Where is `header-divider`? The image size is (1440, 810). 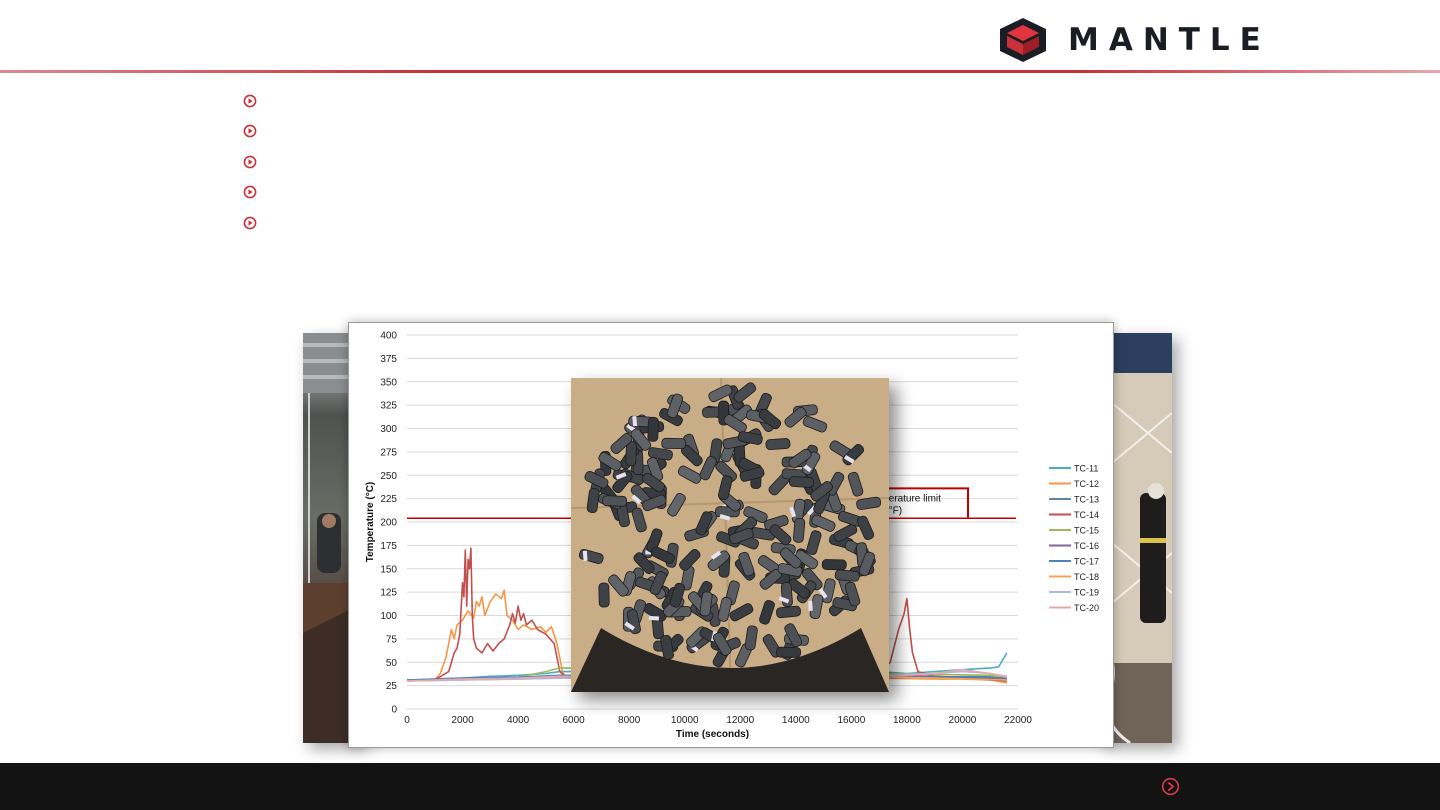 header-divider is located at coordinates (720, 71).